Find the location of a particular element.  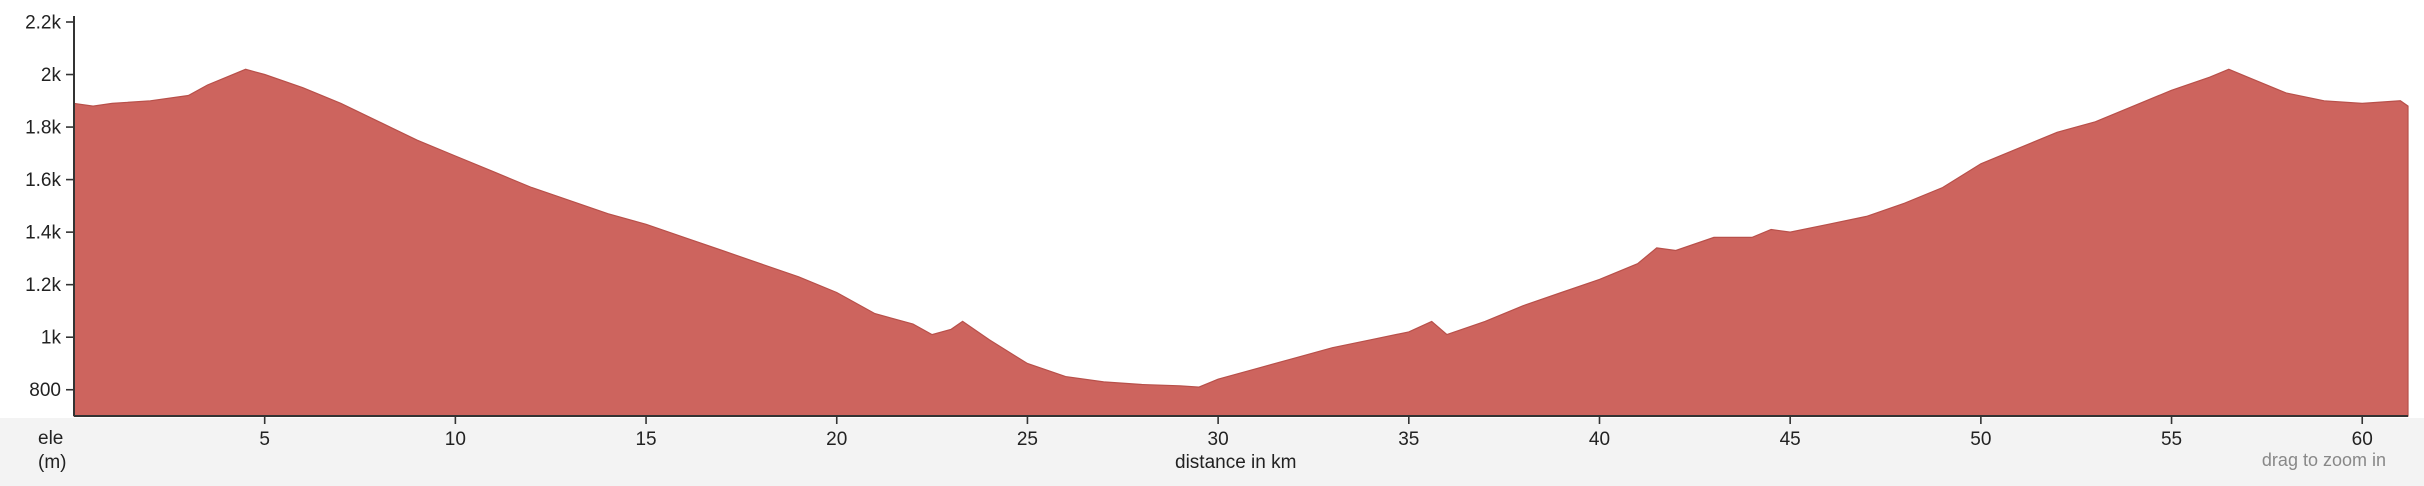

y-tick-label: 800 is located at coordinates (45, 390).